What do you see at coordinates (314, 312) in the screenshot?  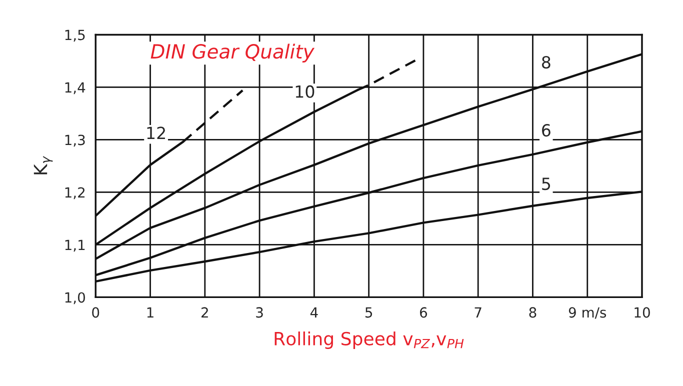 I see `x-tick-label: 4` at bounding box center [314, 312].